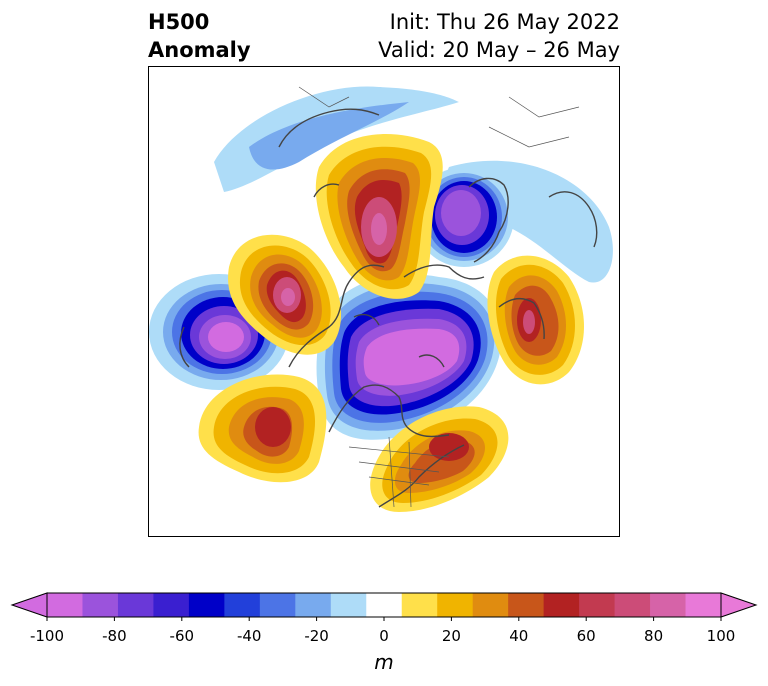 This screenshot has width=768, height=686. I want to click on colorbar, so click(384, 606).